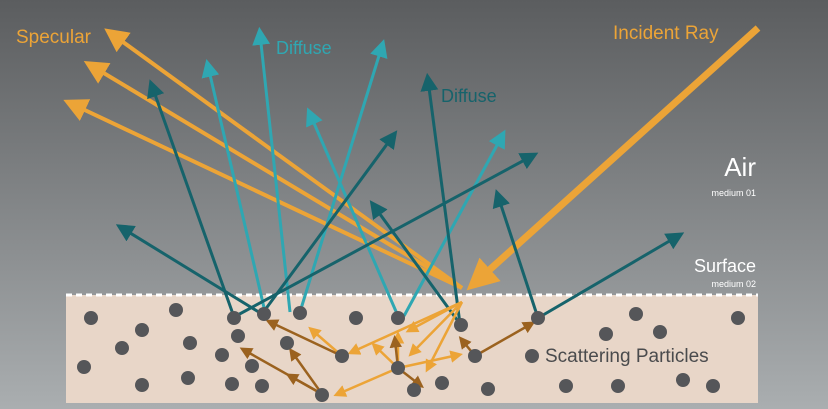  What do you see at coordinates (627, 356) in the screenshot?
I see `scattering-particles-label: Scattering Particles` at bounding box center [627, 356].